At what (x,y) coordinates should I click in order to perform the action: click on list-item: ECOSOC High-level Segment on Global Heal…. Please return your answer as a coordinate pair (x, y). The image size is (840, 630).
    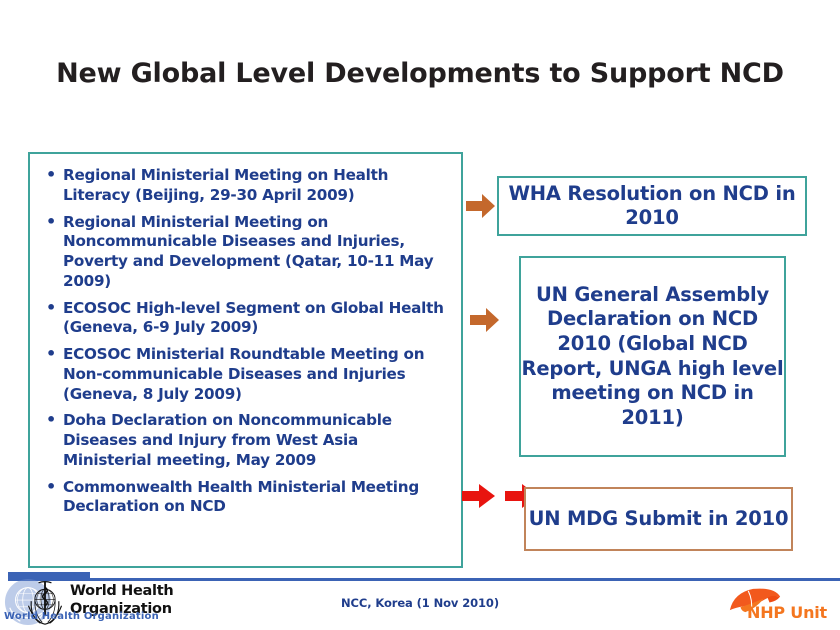
    Looking at the image, I should click on (247, 318).